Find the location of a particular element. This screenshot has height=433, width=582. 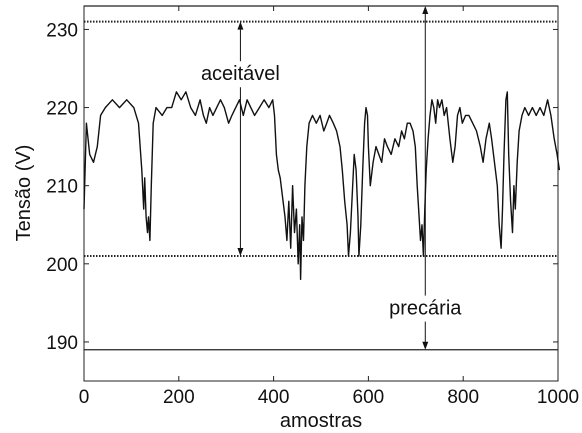

y-tick-label: 220 is located at coordinates (62, 109).